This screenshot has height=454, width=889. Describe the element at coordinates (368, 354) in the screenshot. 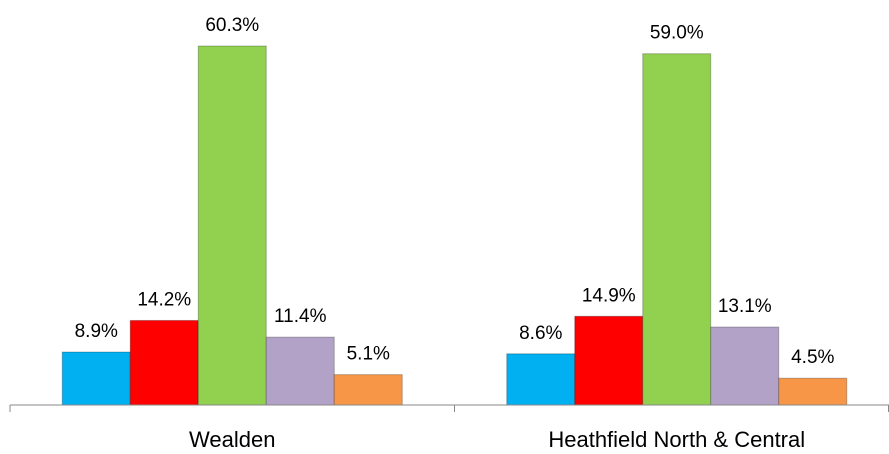

I see `value-label: 5.1%` at that location.